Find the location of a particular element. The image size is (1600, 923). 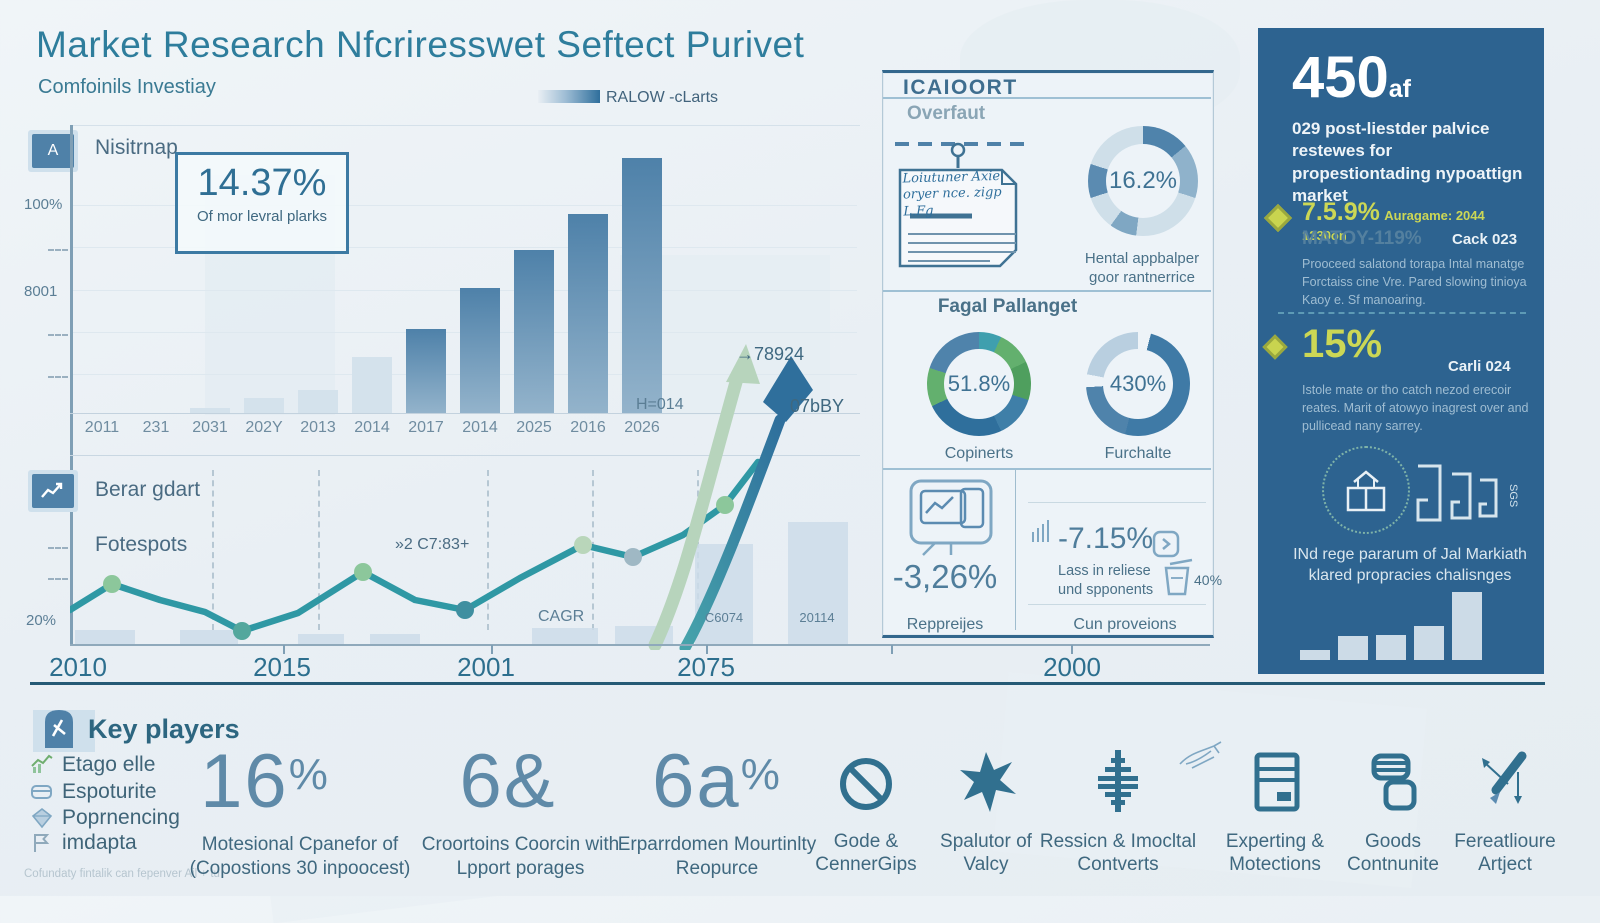

section-divider is located at coordinates (787, 683).